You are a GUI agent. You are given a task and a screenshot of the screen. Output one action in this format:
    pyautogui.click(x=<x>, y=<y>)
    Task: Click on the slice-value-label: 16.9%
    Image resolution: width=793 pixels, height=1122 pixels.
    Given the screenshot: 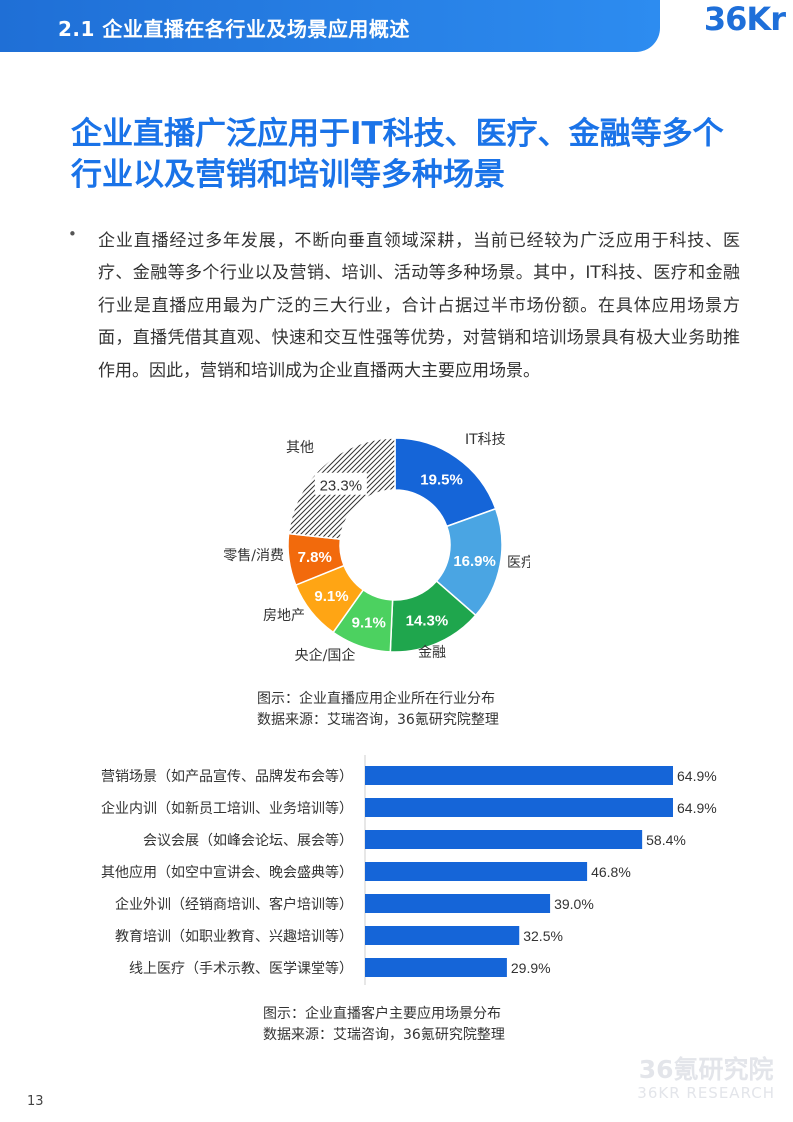 What is the action you would take?
    pyautogui.click(x=474, y=561)
    